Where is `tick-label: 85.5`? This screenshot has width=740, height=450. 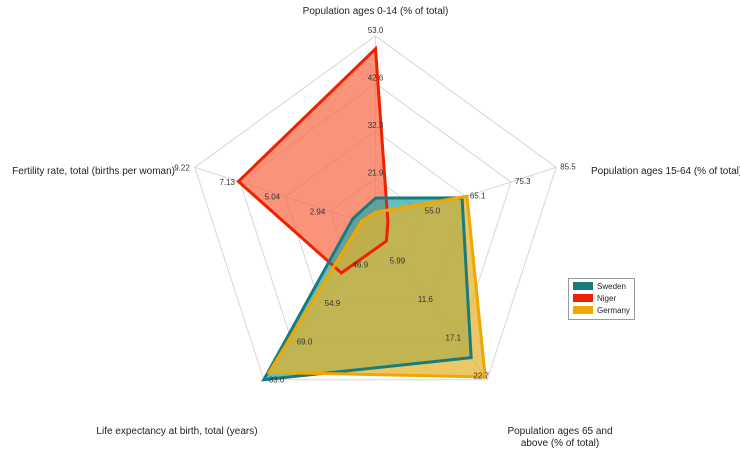 tick-label: 85.5 is located at coordinates (568, 166).